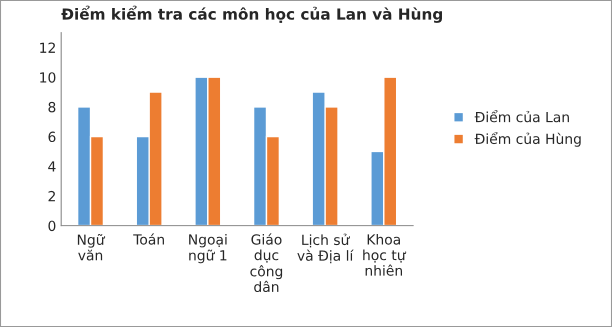 The image size is (612, 327). Describe the element at coordinates (521, 116) in the screenshot. I see `legend-label: Điểm của Lan` at that location.